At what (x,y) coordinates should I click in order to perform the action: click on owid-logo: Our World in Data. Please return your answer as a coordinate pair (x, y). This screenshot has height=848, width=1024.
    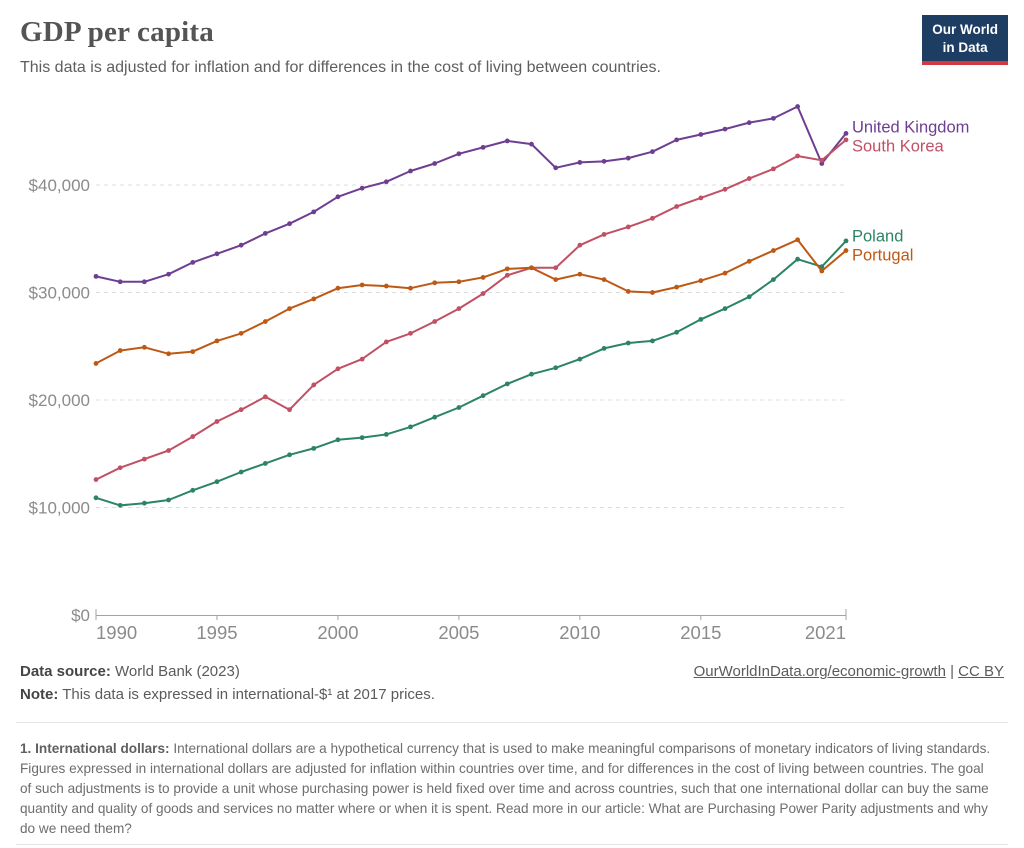
    Looking at the image, I should click on (965, 40).